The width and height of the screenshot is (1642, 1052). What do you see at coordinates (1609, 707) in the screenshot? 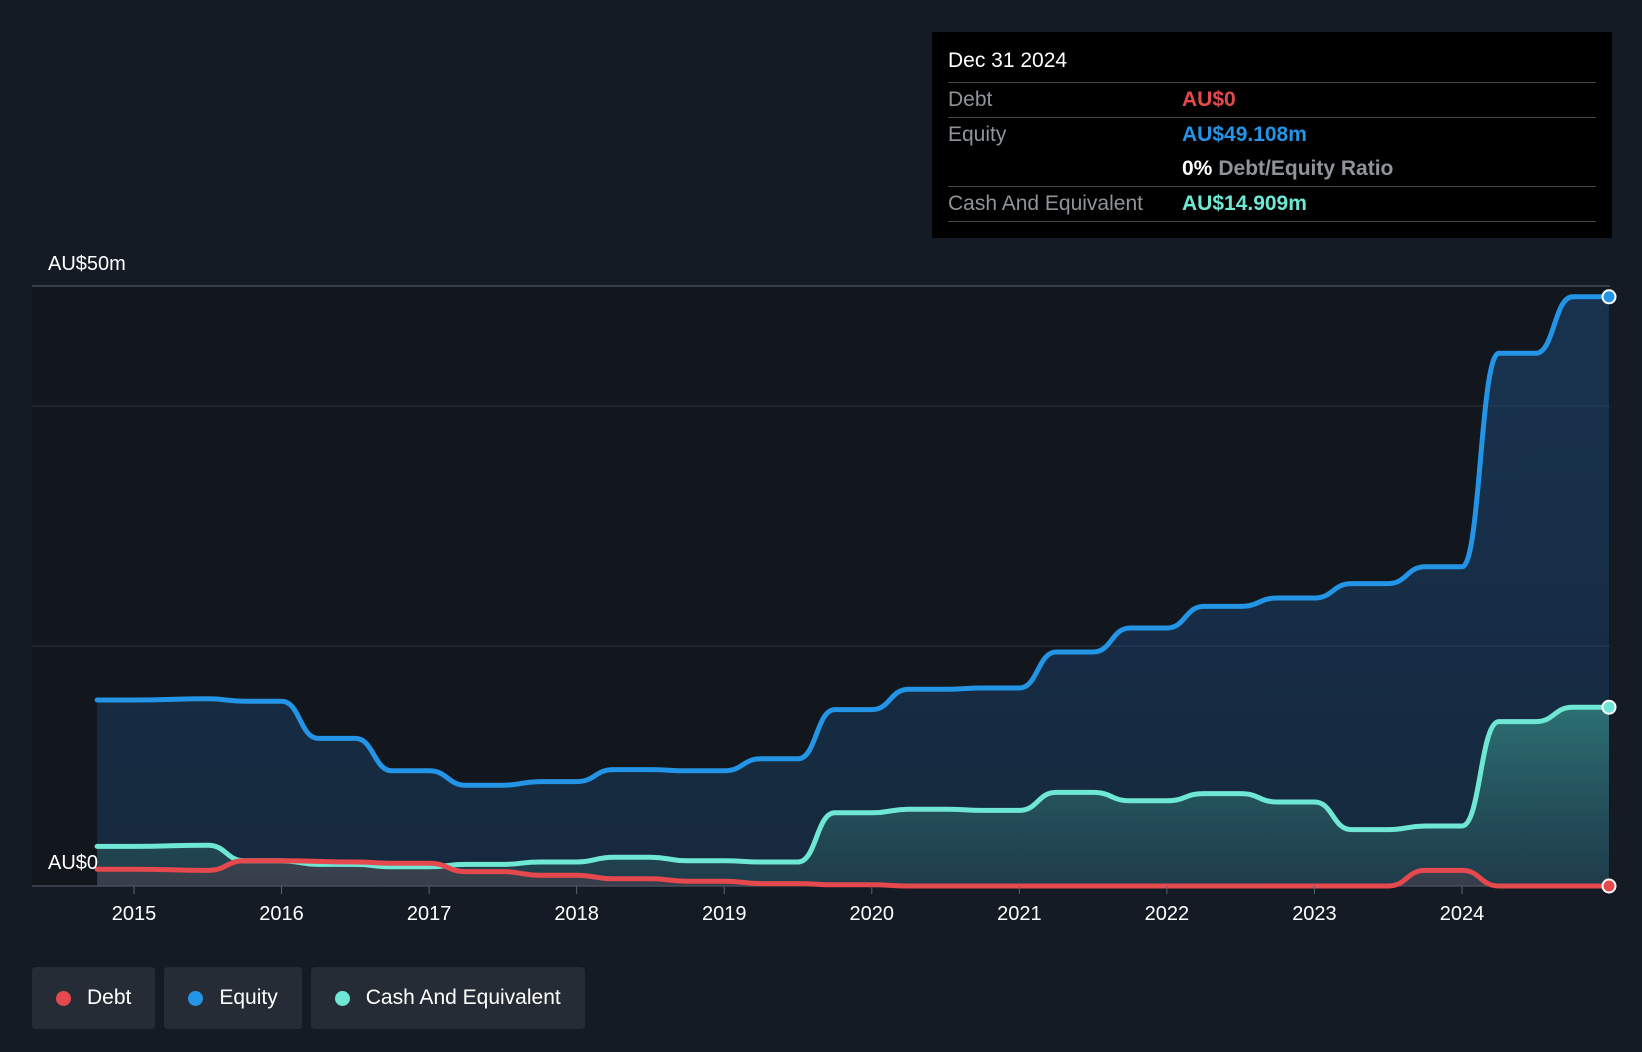
I see `endpoint-cash` at bounding box center [1609, 707].